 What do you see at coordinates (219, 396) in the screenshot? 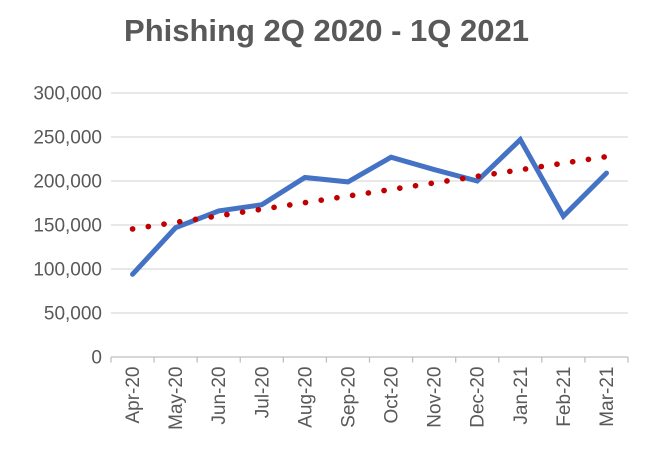
I see `x-axis-label: Jun-20` at bounding box center [219, 396].